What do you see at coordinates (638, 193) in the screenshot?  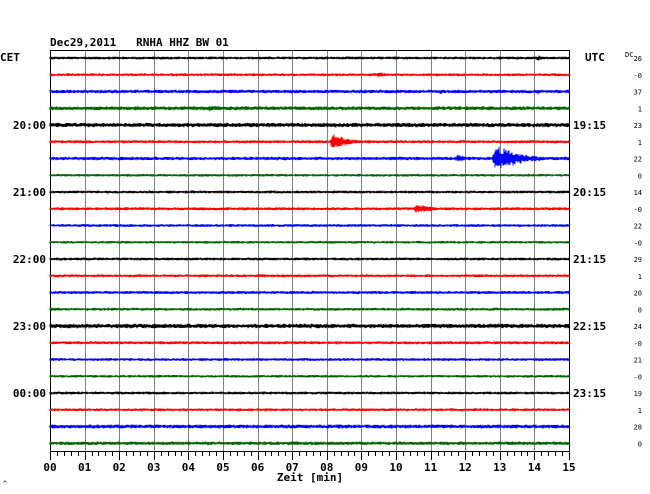 I see `dc-value: 14` at bounding box center [638, 193].